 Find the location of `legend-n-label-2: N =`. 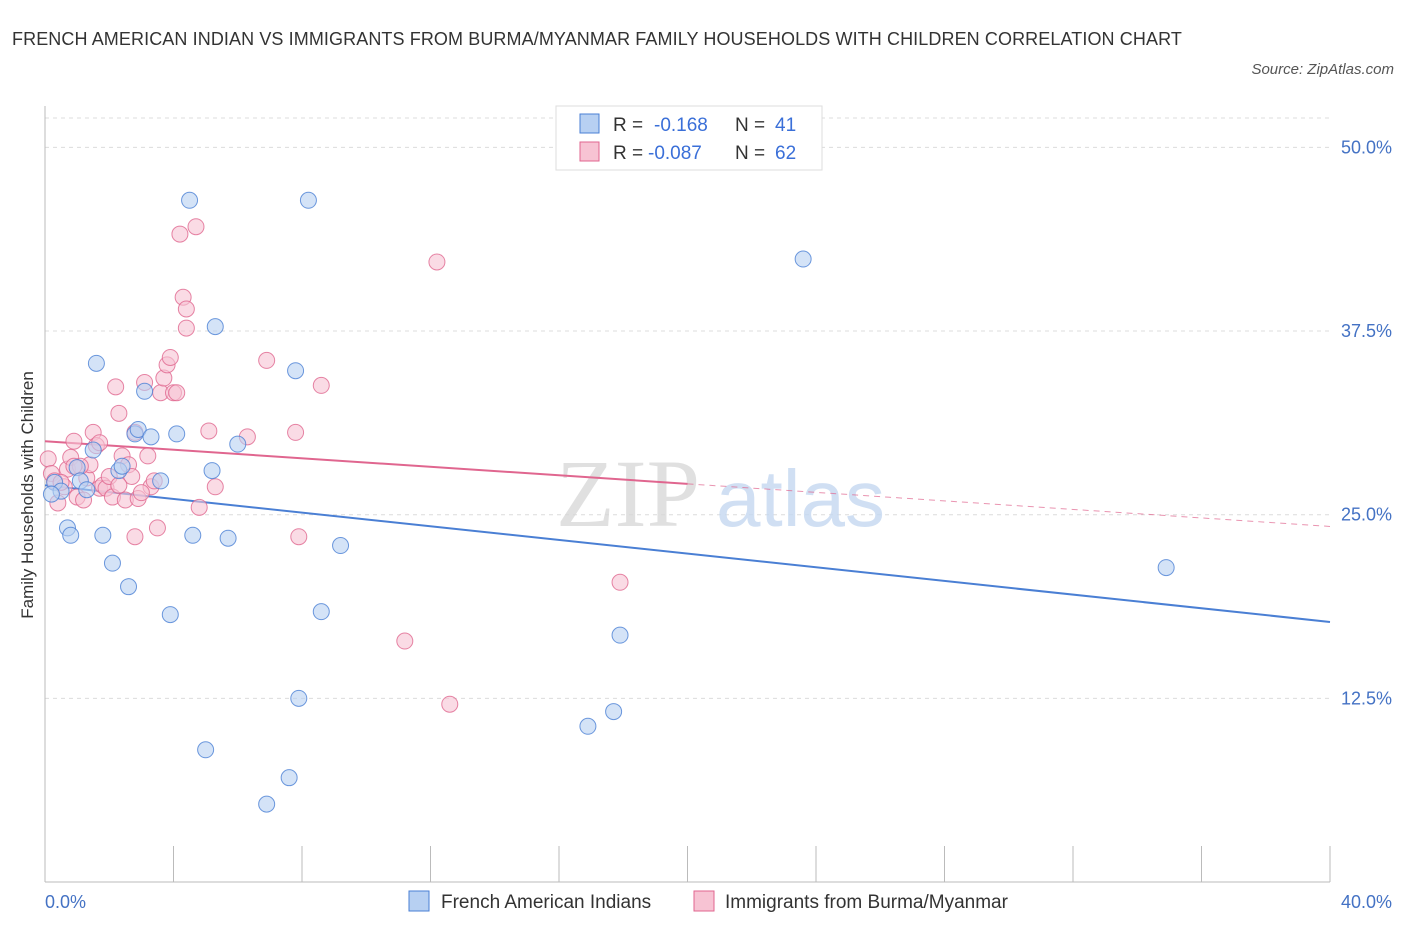

legend-n-label-2: N = is located at coordinates (750, 153).